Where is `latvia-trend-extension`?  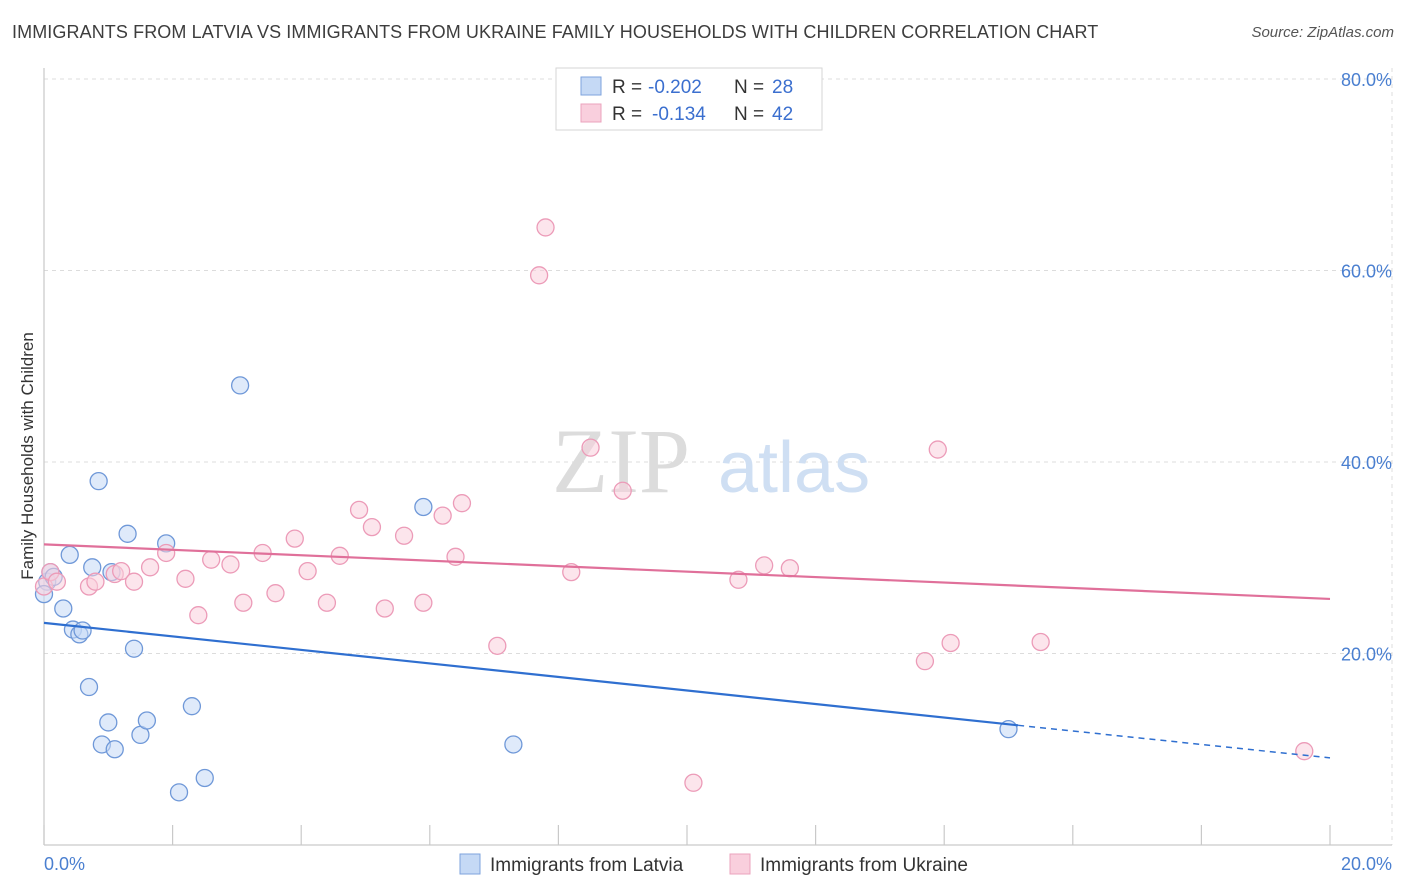
latvia-trend-extension is located at coordinates (1174, 741).